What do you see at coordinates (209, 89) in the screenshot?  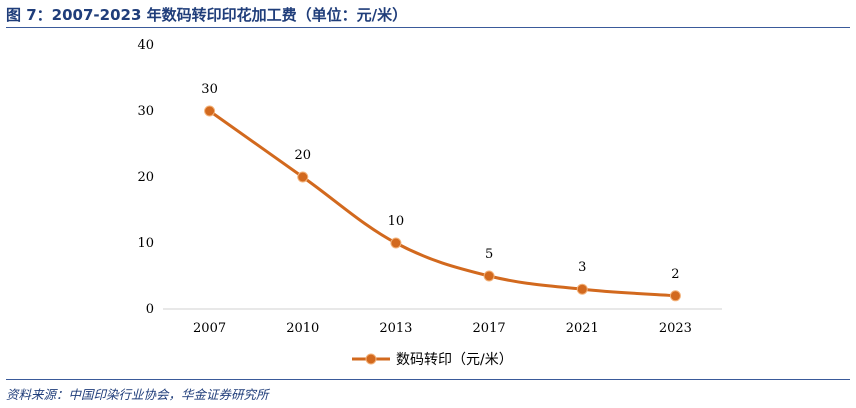 I see `data-label: 30` at bounding box center [209, 89].